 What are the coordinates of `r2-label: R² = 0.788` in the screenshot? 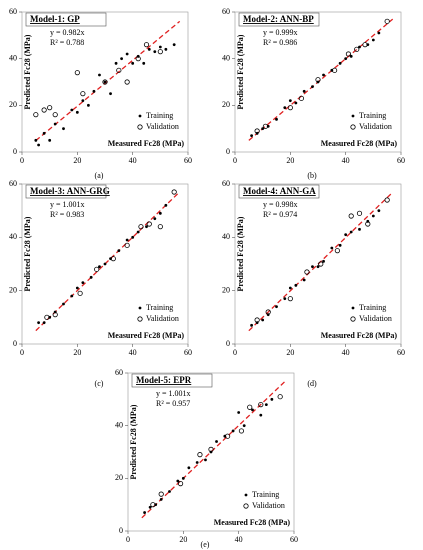 It's located at (67, 42).